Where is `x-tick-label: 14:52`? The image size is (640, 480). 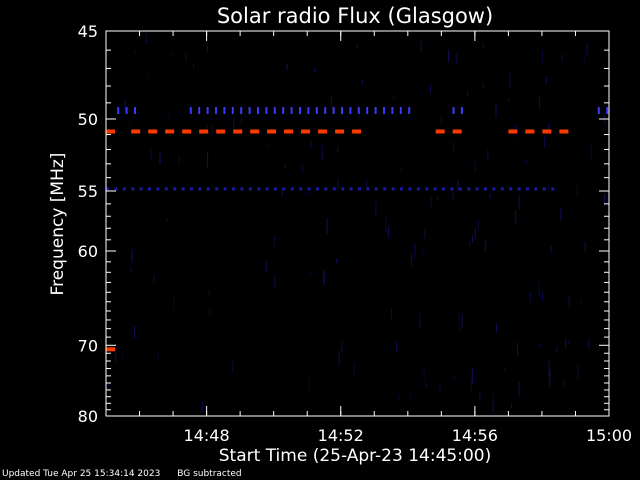
x-tick-label: 14:52 is located at coordinates (341, 435).